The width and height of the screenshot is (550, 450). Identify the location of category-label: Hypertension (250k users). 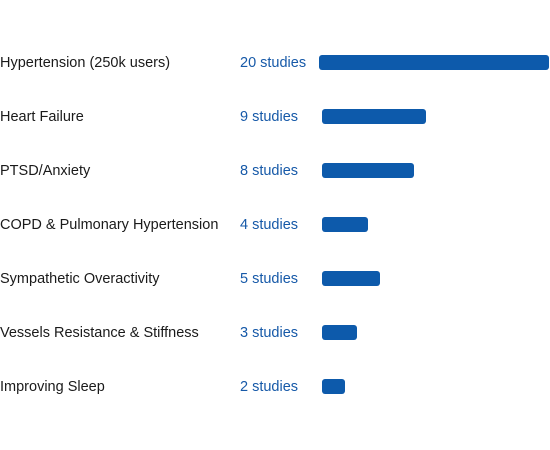
(85, 63).